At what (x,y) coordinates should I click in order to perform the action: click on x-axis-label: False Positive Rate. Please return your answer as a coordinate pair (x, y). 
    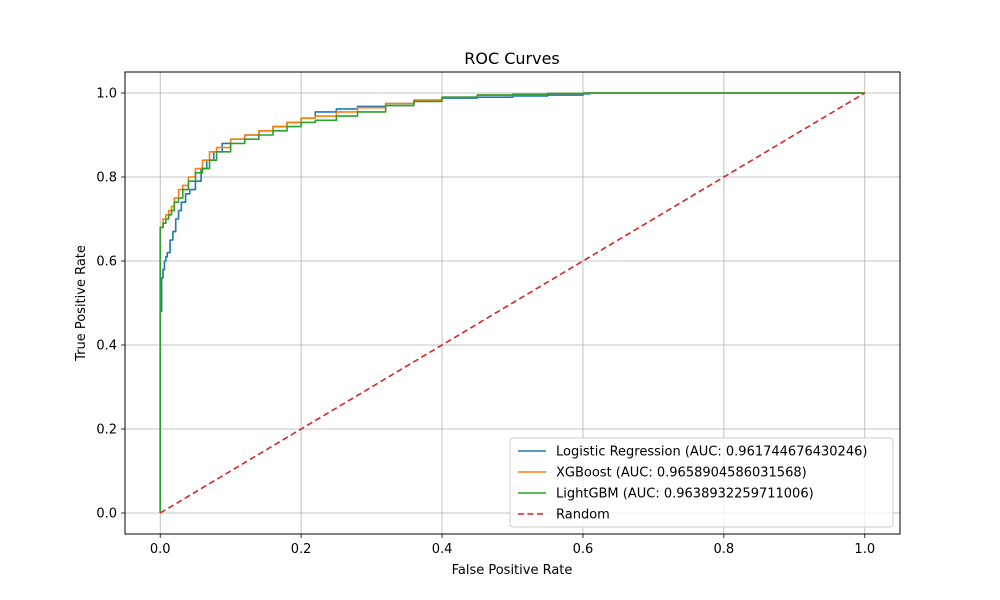
    Looking at the image, I should click on (512, 570).